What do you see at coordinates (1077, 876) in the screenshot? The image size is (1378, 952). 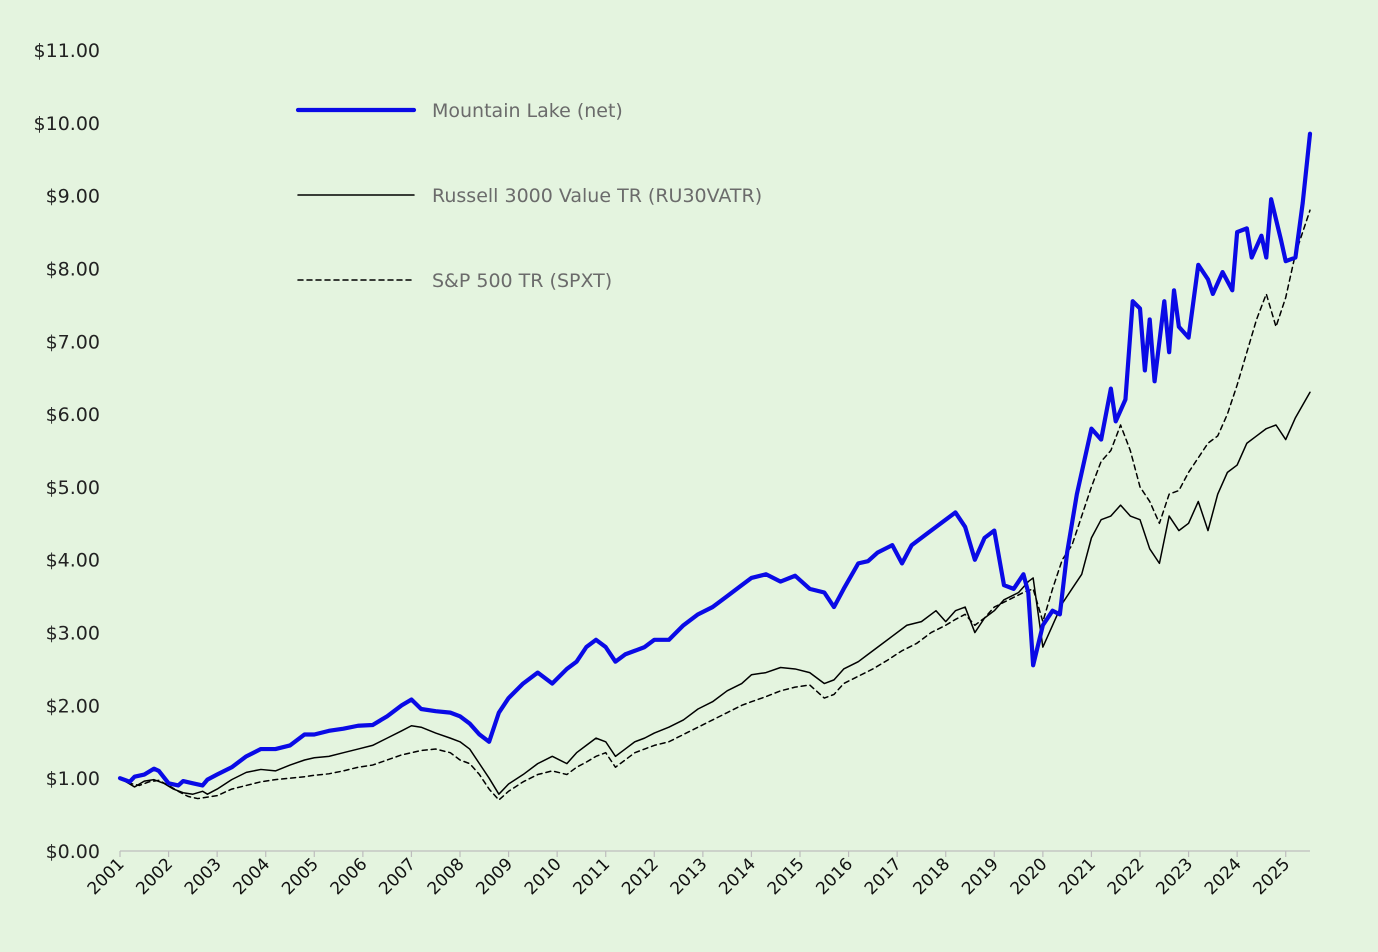 I see `x-tick-label: 2021` at bounding box center [1077, 876].